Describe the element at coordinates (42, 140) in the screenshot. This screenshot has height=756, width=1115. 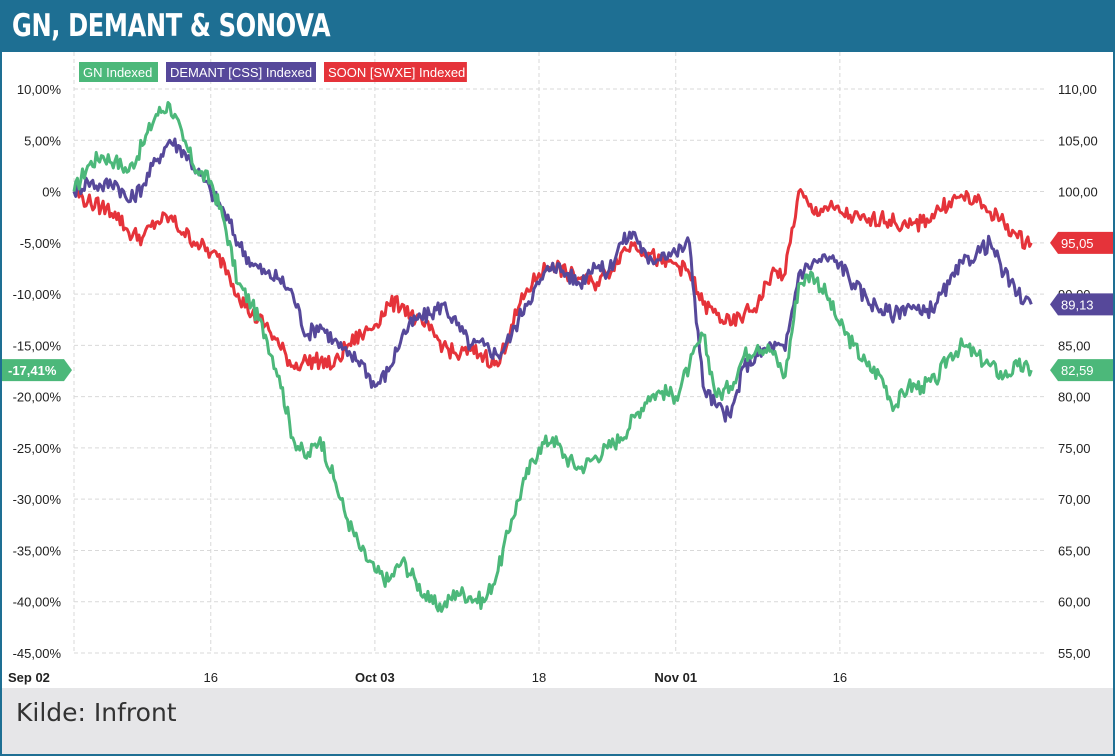
I see `left-axis-tick: 5,00%` at that location.